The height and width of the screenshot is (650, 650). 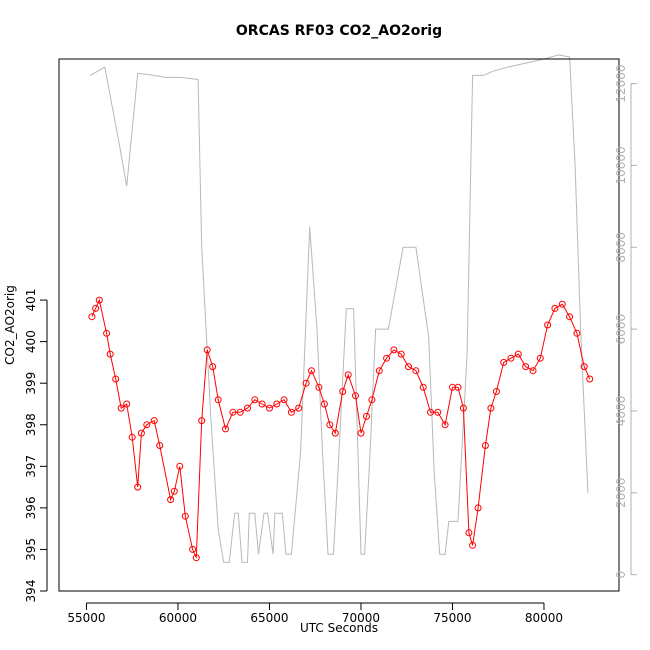 What do you see at coordinates (86, 618) in the screenshot?
I see `x-tick-label: 55000` at bounding box center [86, 618].